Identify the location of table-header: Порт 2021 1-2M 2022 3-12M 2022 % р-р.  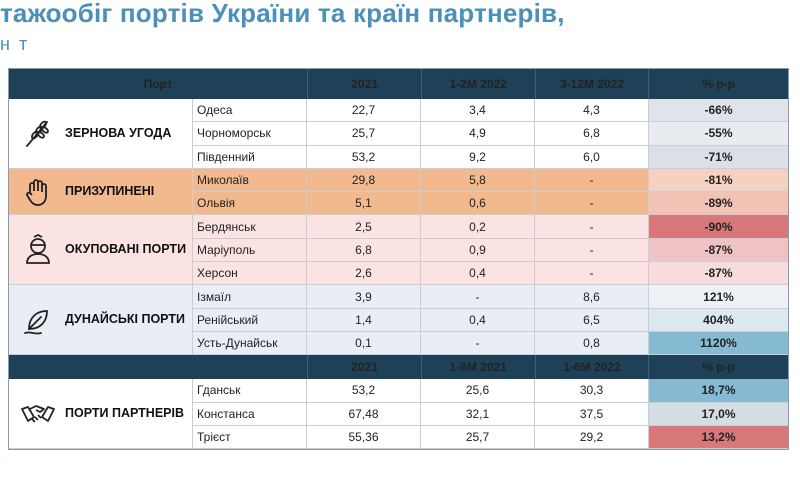
(398, 84).